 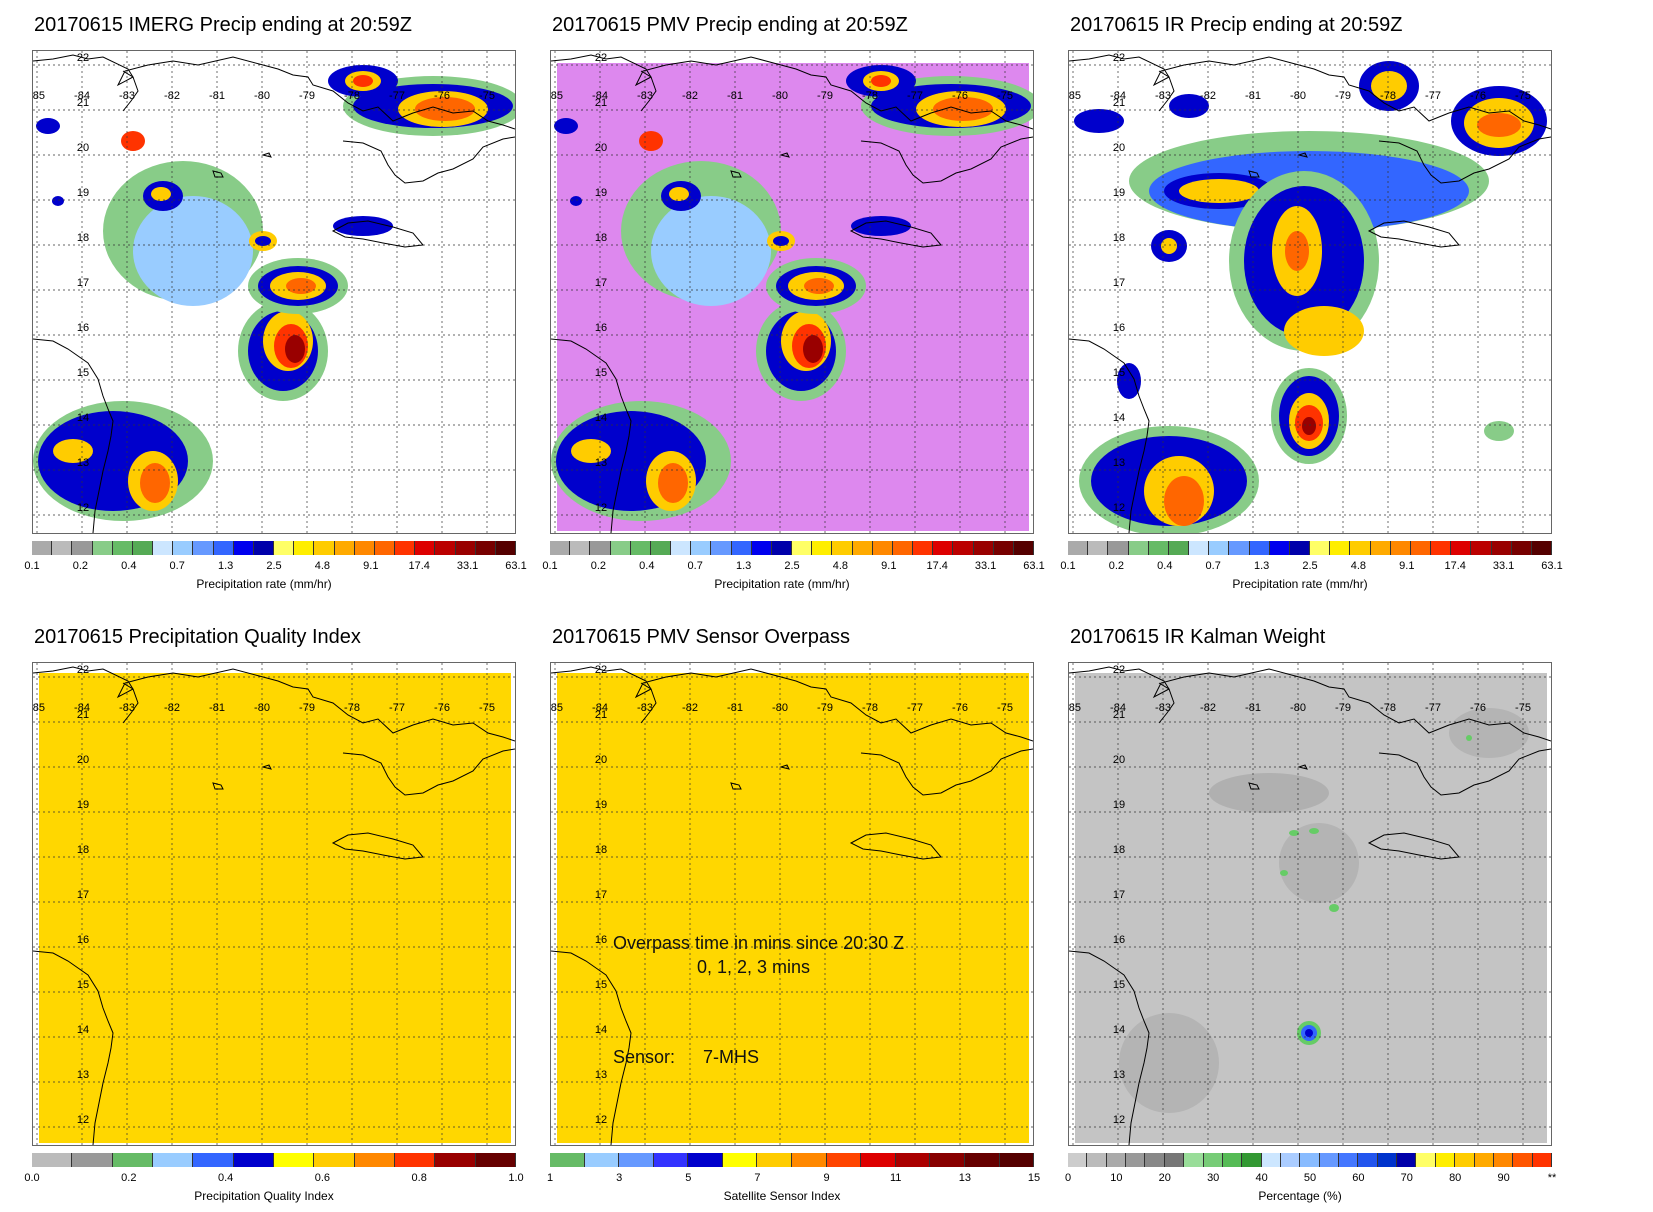 I want to click on colorbar-tick-label: 33.1, so click(x=467, y=566).